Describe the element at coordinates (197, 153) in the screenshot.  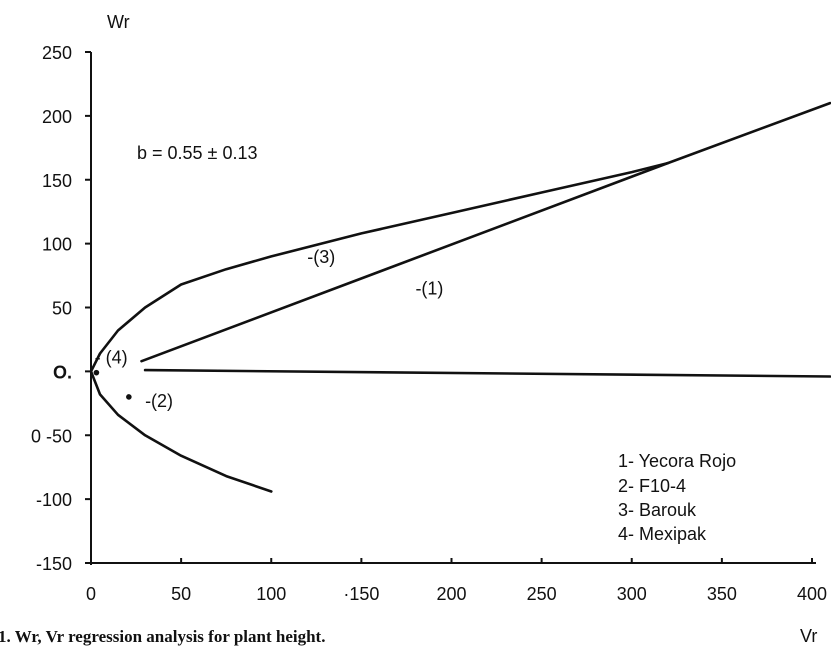
I see `slope-annotation: b = 0.55 ± 0.13` at that location.